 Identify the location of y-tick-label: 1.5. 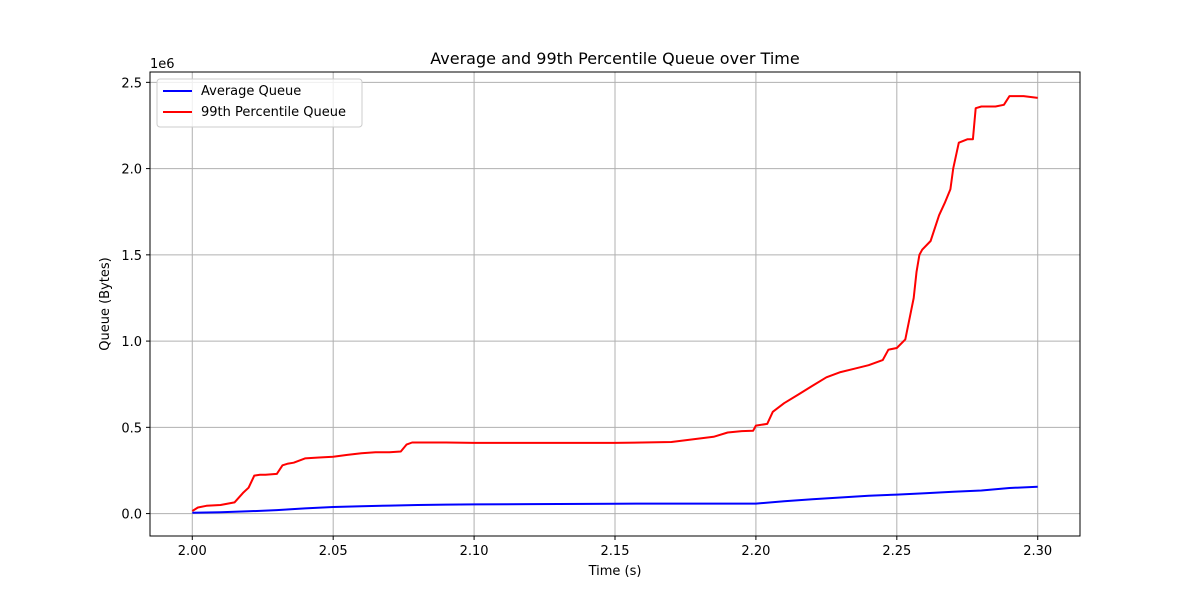
(131, 256).